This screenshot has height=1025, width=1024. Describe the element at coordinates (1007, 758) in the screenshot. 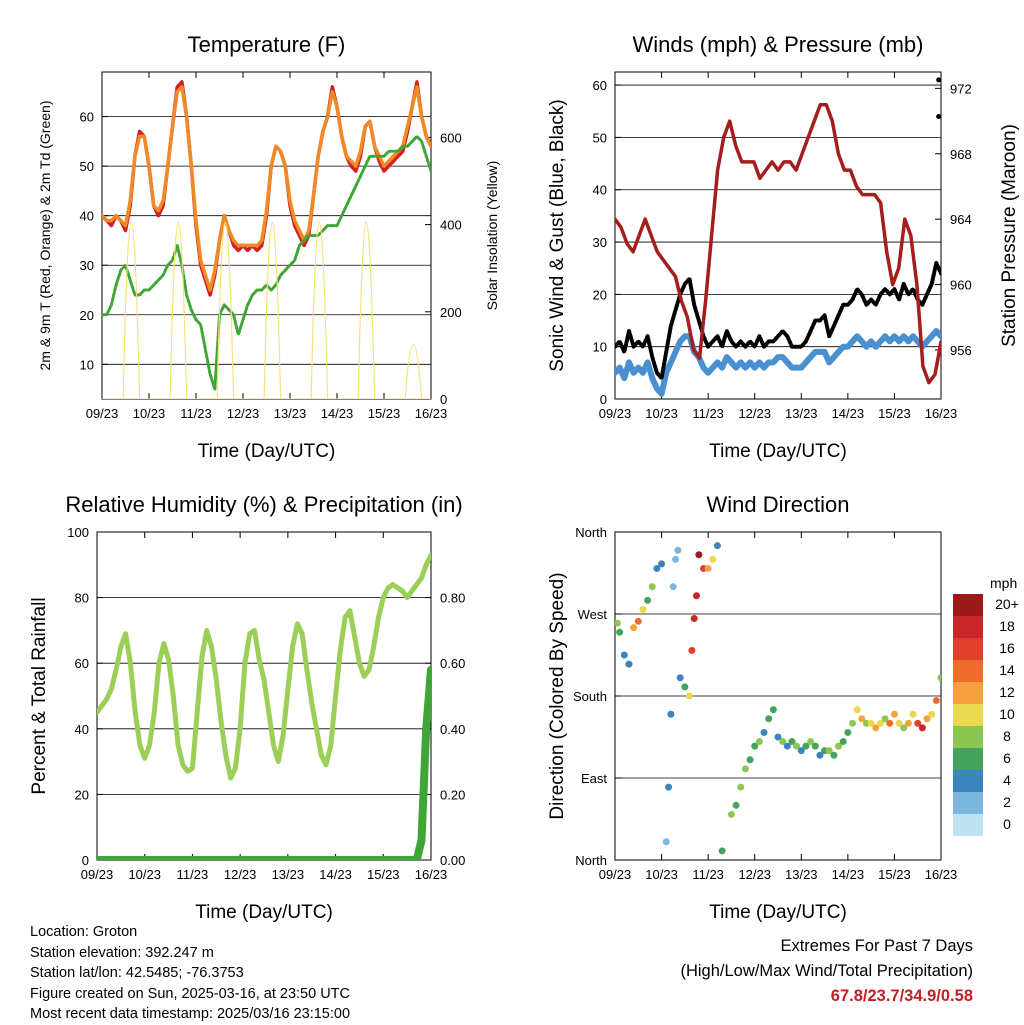

I see `legend-label: 6` at that location.